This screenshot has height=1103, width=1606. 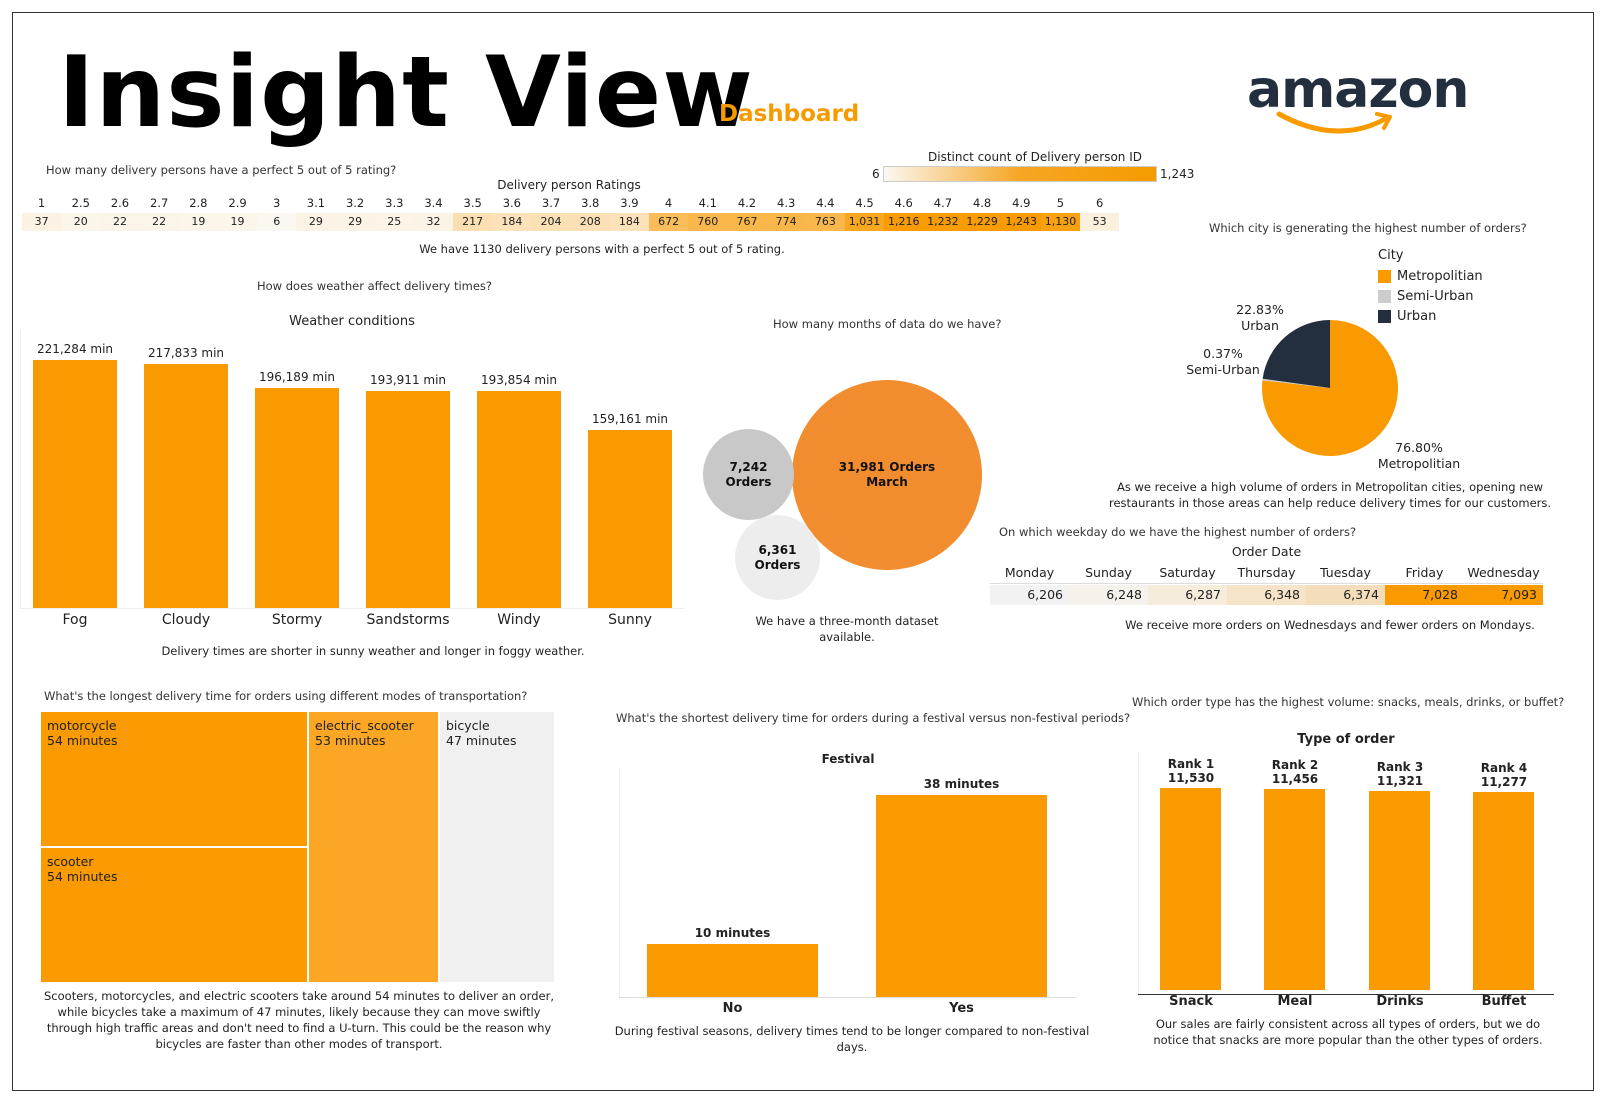 I want to click on weather-category-label: Sunny, so click(x=630, y=620).